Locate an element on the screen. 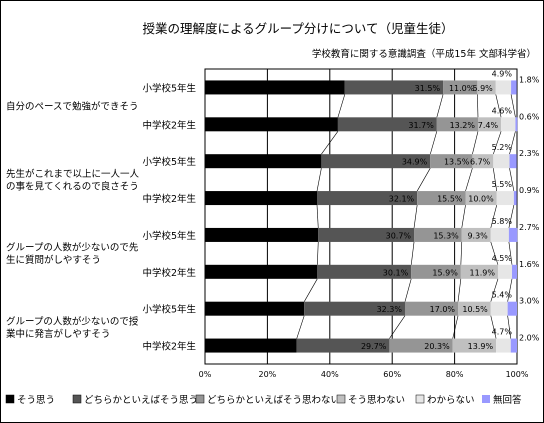 This screenshot has width=544, height=423. value-label: 15.9% is located at coordinates (445, 272).